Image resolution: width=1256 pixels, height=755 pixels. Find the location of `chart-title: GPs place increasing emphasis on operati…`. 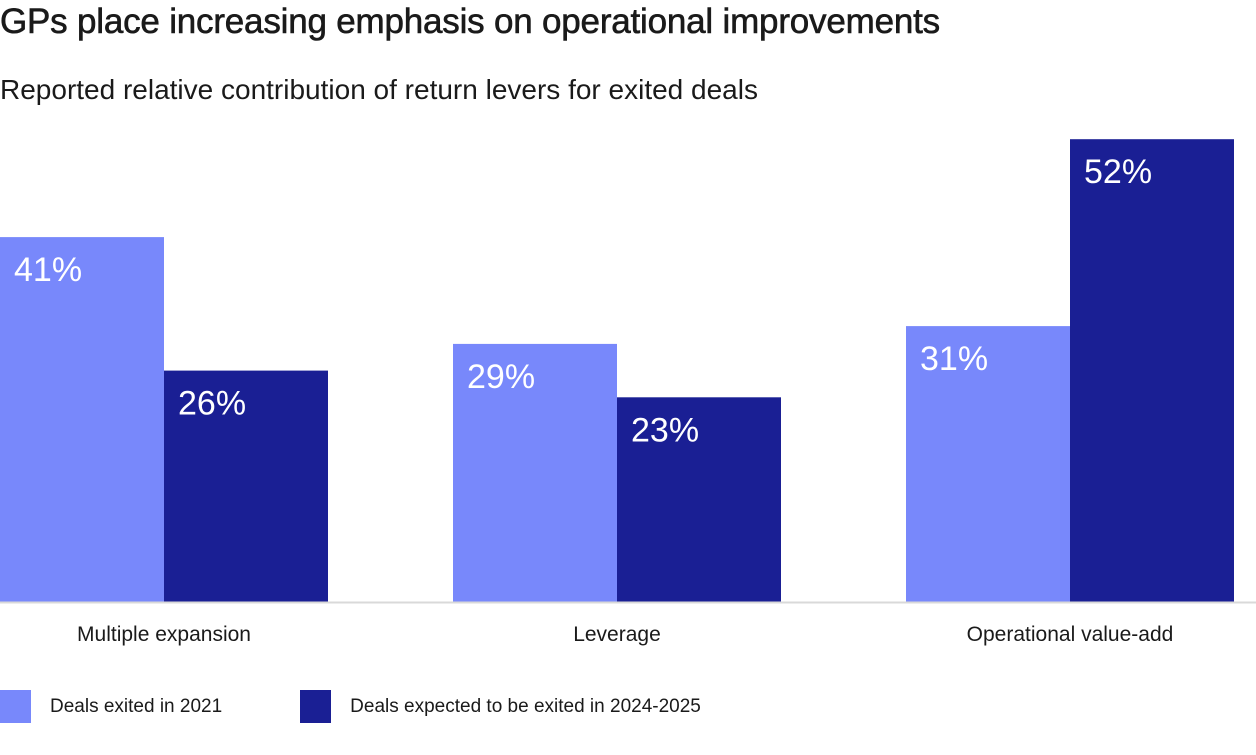

chart-title: GPs place increasing emphasis on operati… is located at coordinates (470, 22).